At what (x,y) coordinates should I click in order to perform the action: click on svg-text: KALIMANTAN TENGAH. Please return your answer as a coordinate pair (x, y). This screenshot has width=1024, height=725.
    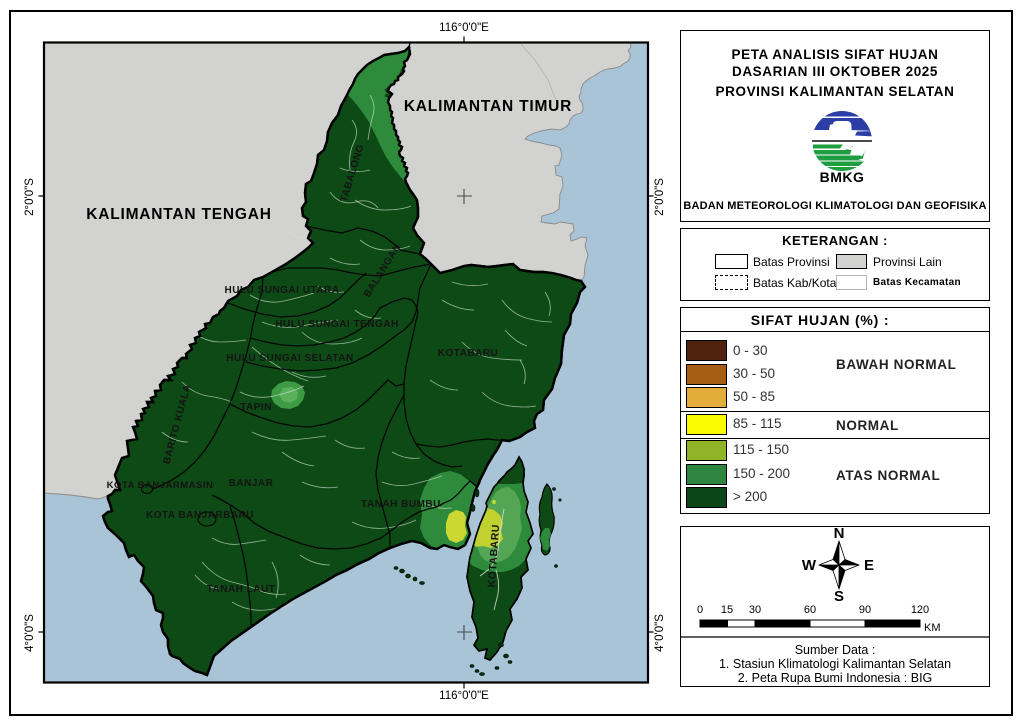
    Looking at the image, I should click on (179, 214).